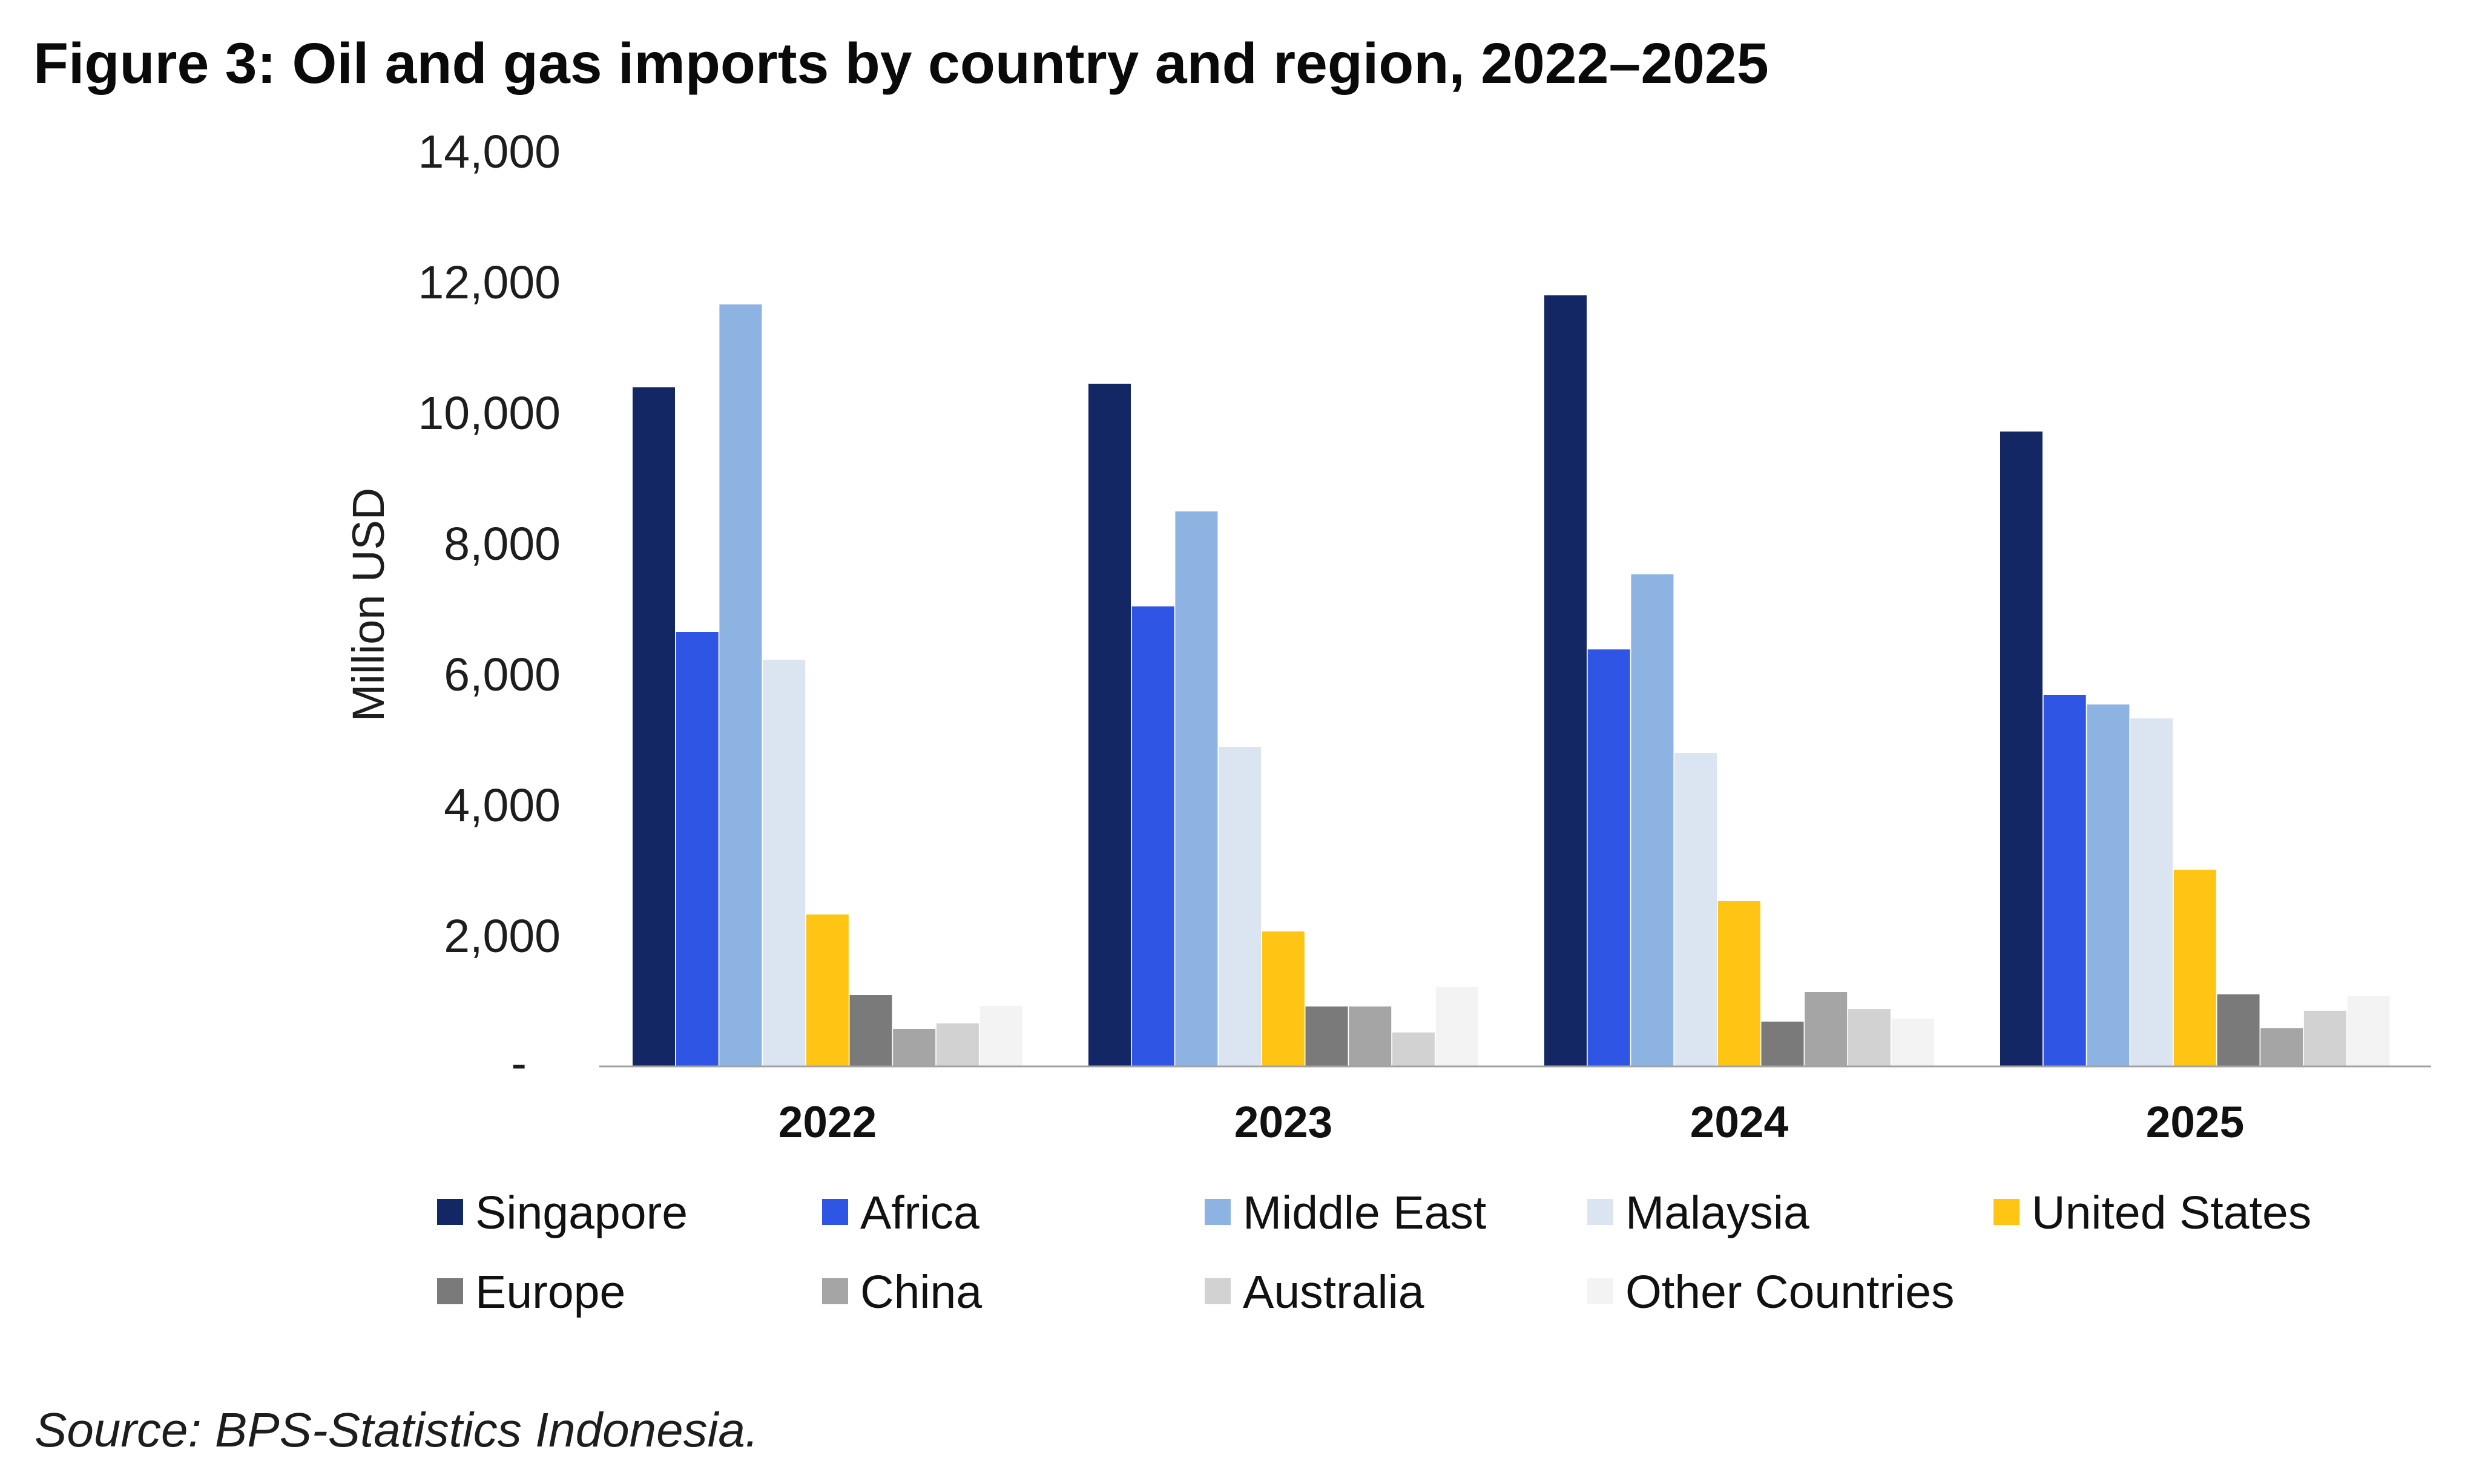 This screenshot has height=1484, width=2482. I want to click on svg-text: Singapore, so click(581, 1213).